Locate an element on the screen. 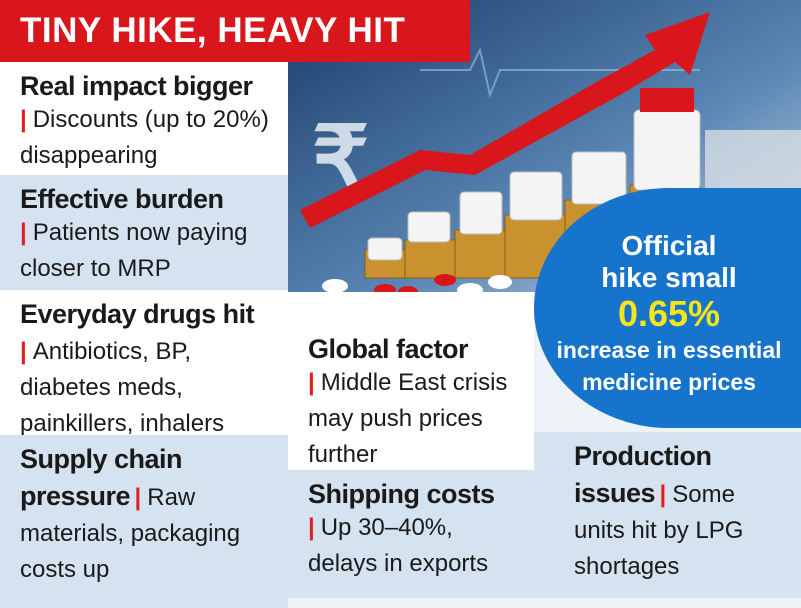 The width and height of the screenshot is (801, 608). panel-heading: Shipping costs is located at coordinates (401, 494).